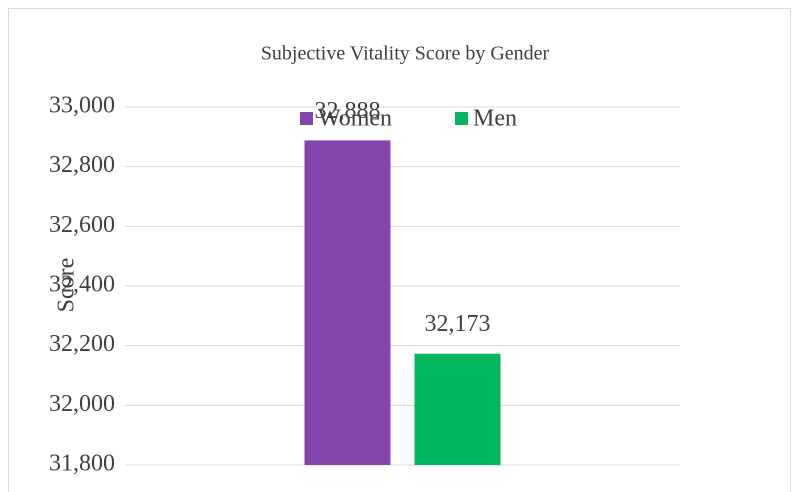 The image size is (793, 492). I want to click on y-tick-label: 32,600, so click(82, 225).